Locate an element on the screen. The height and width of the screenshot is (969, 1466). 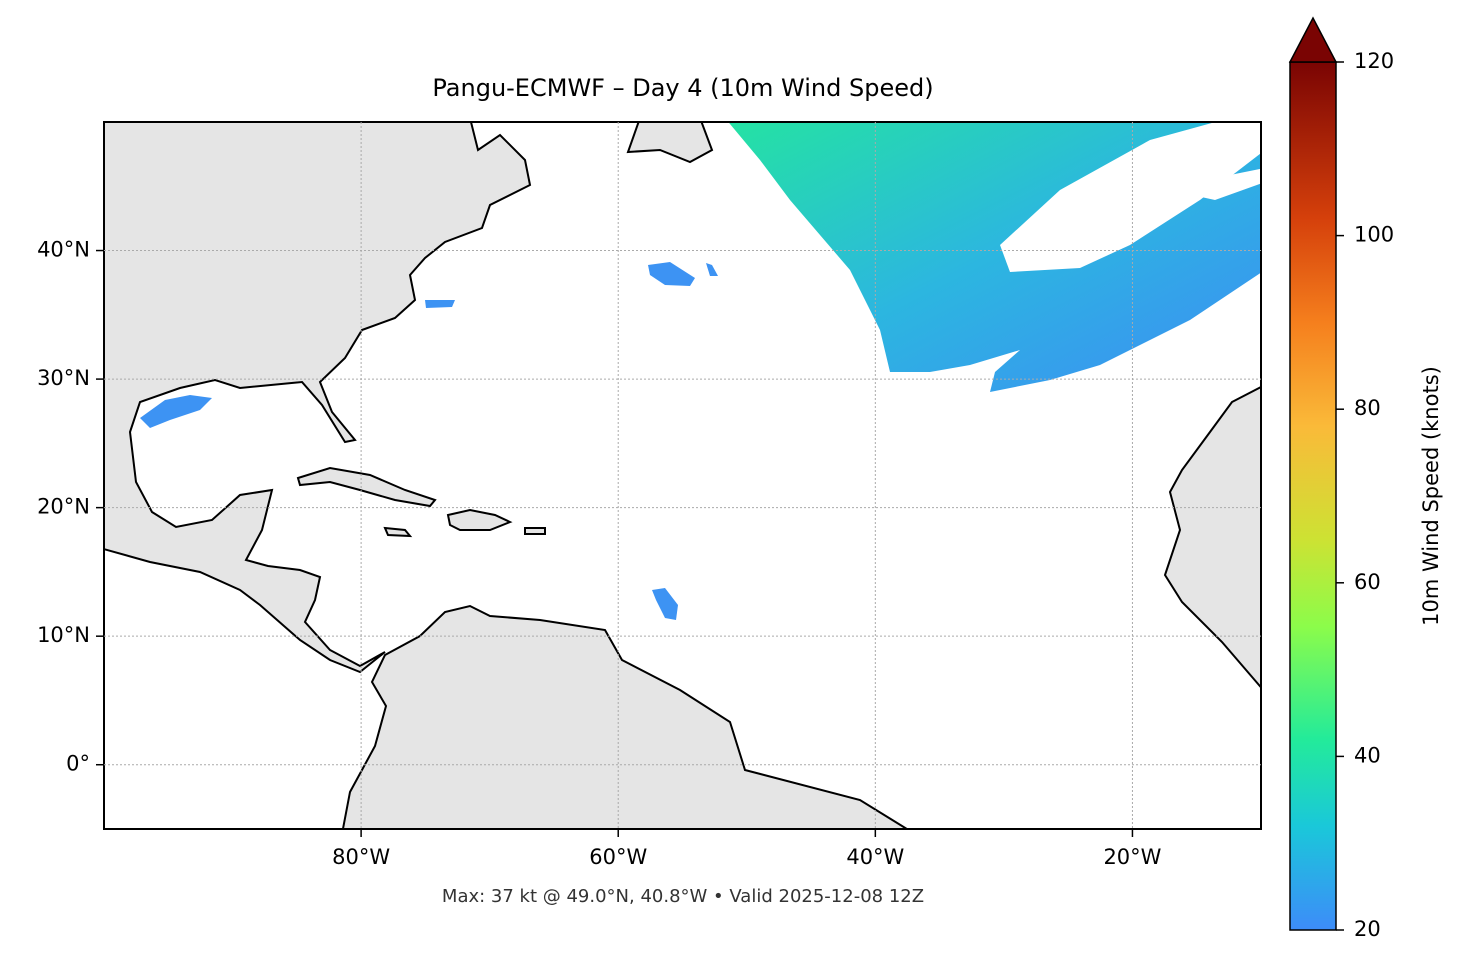
colorbar-label: 10m Wind Speed (knots) is located at coordinates (1431, 496).